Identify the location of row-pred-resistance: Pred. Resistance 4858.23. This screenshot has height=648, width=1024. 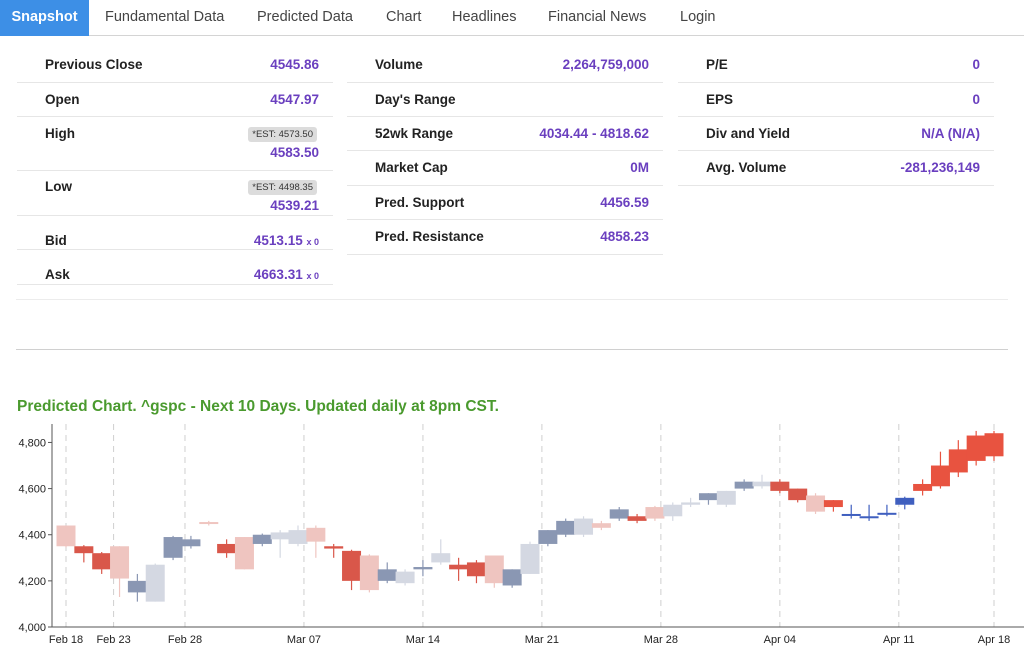
(505, 237).